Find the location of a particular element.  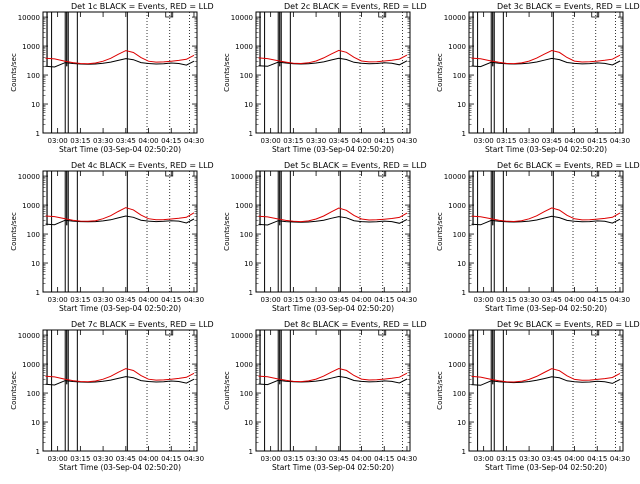

chart-title: Det 8c BLACK = Events, RED = LLD is located at coordinates (355, 324).